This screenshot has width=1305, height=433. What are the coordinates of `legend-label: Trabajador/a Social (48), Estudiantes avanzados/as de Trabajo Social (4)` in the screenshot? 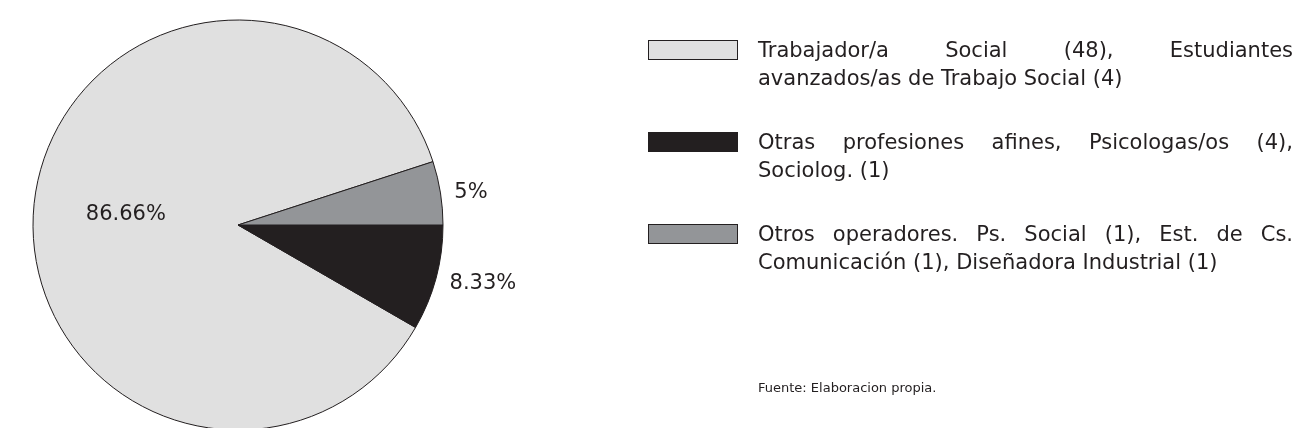 It's located at (1025, 64).